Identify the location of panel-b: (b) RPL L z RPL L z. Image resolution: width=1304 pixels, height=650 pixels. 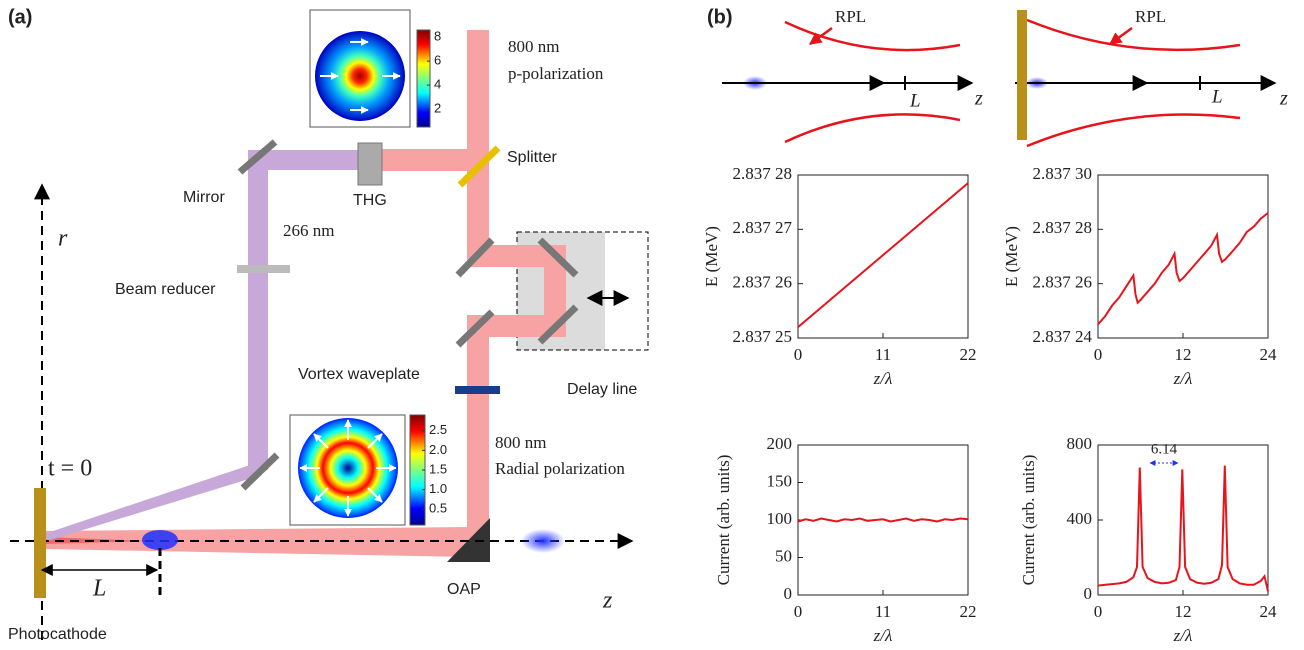
(997, 77).